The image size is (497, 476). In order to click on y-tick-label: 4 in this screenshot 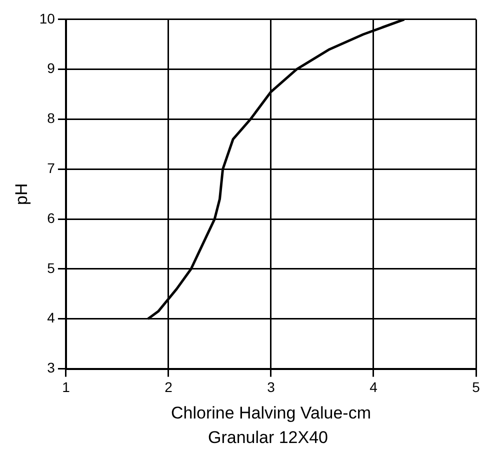, I will do `click(51, 318)`.